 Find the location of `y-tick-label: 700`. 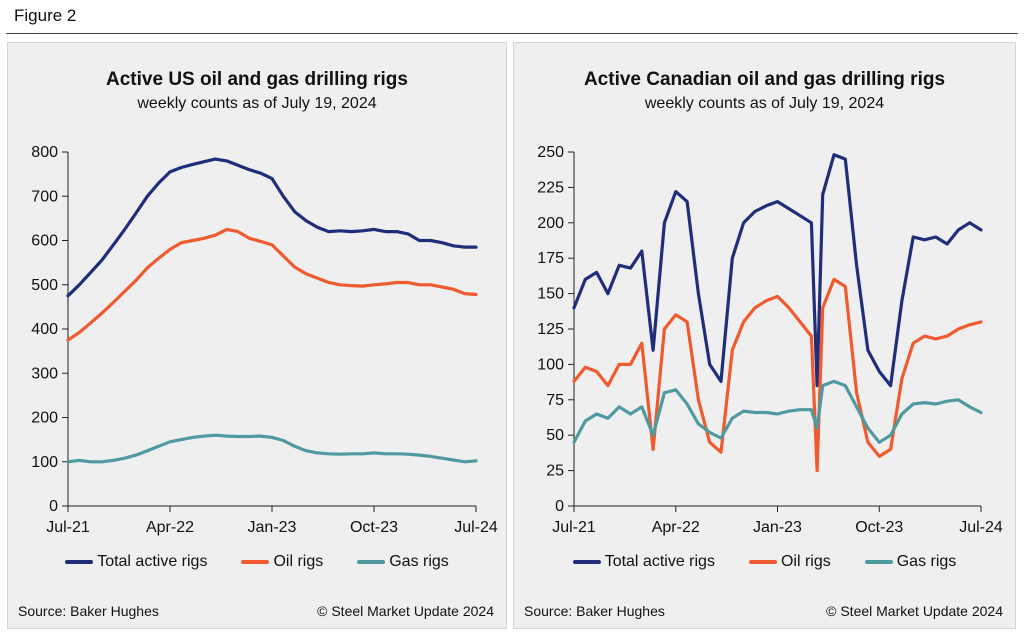

y-tick-label: 700 is located at coordinates (44, 196).